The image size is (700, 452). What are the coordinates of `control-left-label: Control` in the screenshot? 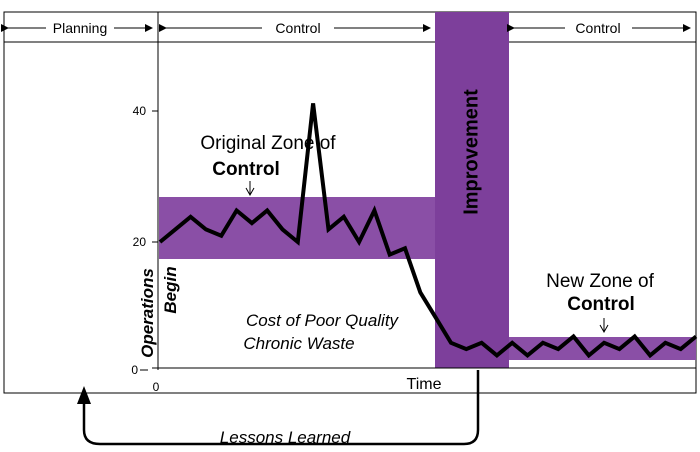 It's located at (297, 28).